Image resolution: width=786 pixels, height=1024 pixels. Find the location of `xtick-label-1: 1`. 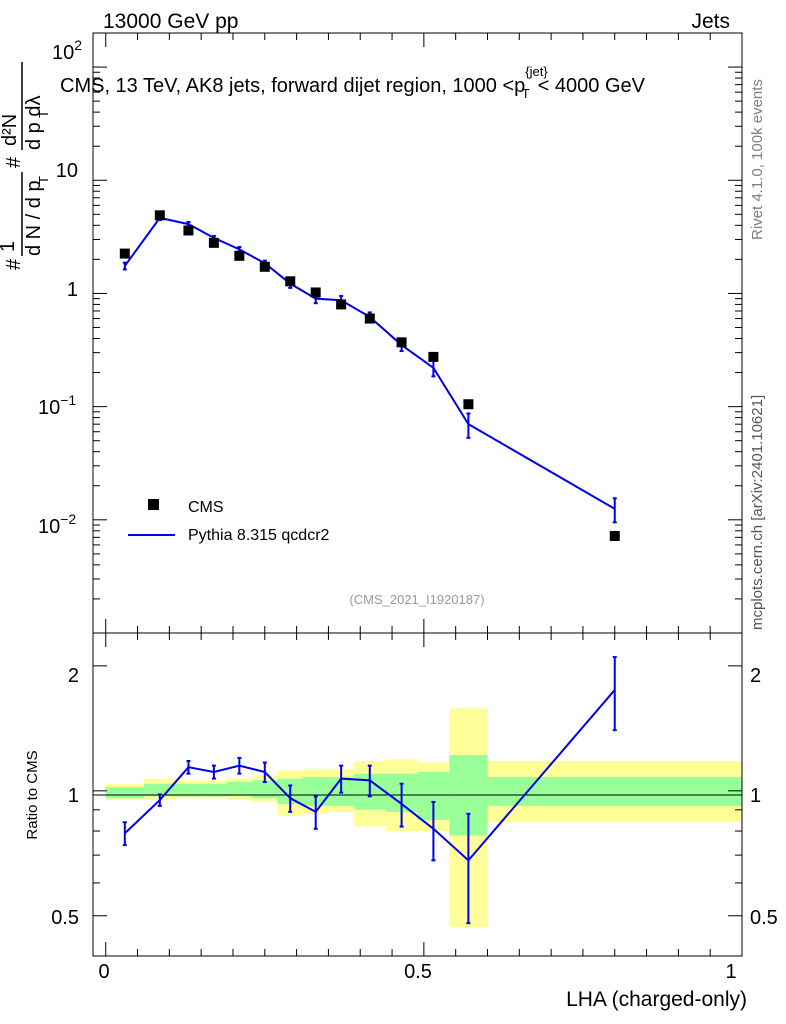

xtick-label-1: 1 is located at coordinates (730, 972).